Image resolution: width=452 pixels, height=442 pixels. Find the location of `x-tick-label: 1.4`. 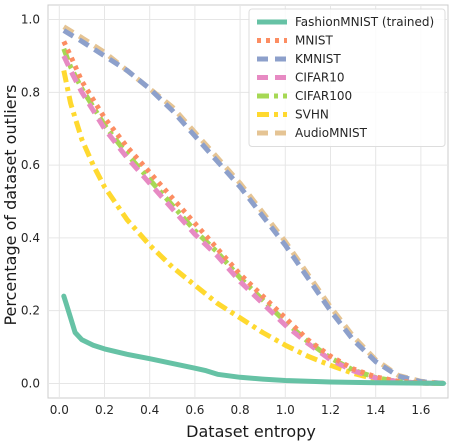

x-tick-label: 1.4 is located at coordinates (375, 410).